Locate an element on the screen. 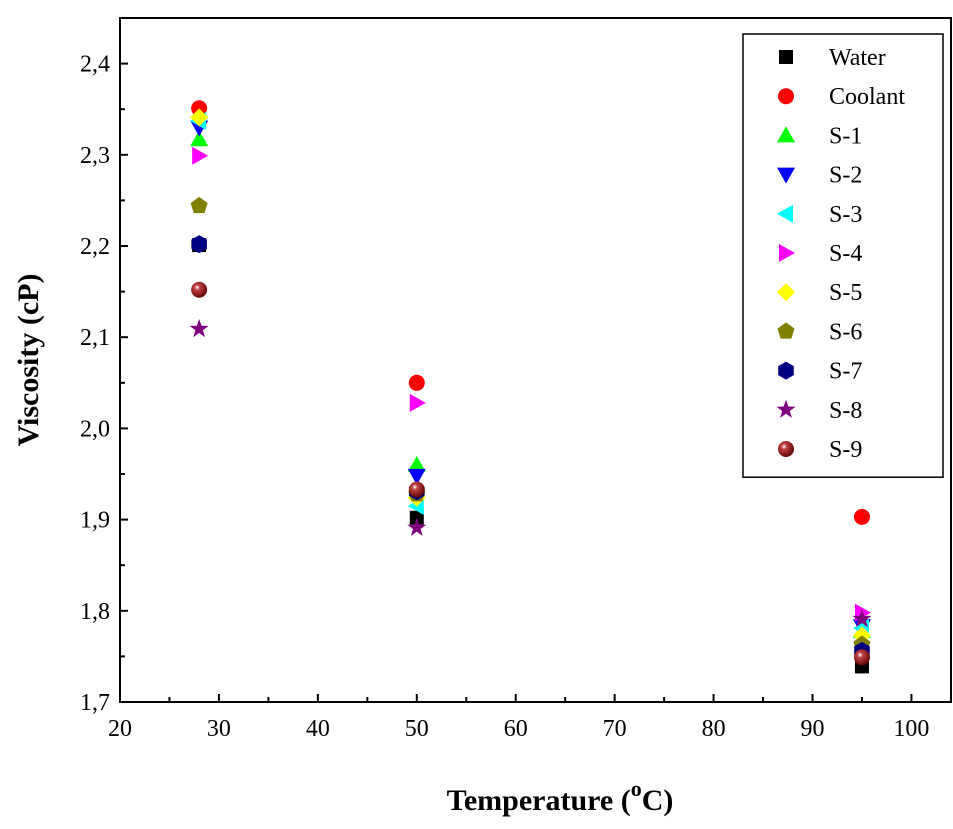  x-tick-label: 60 is located at coordinates (516, 729).